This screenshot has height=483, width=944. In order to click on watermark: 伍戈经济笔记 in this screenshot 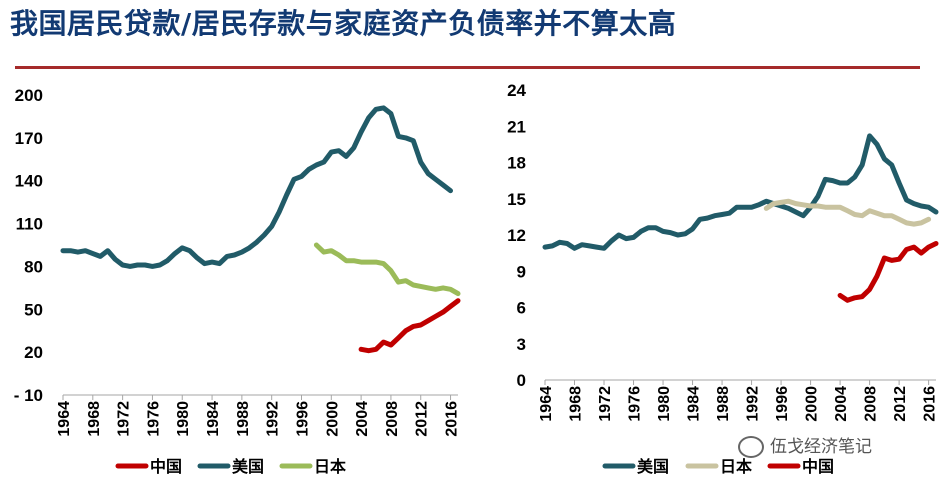, I will do `click(805, 445)`.